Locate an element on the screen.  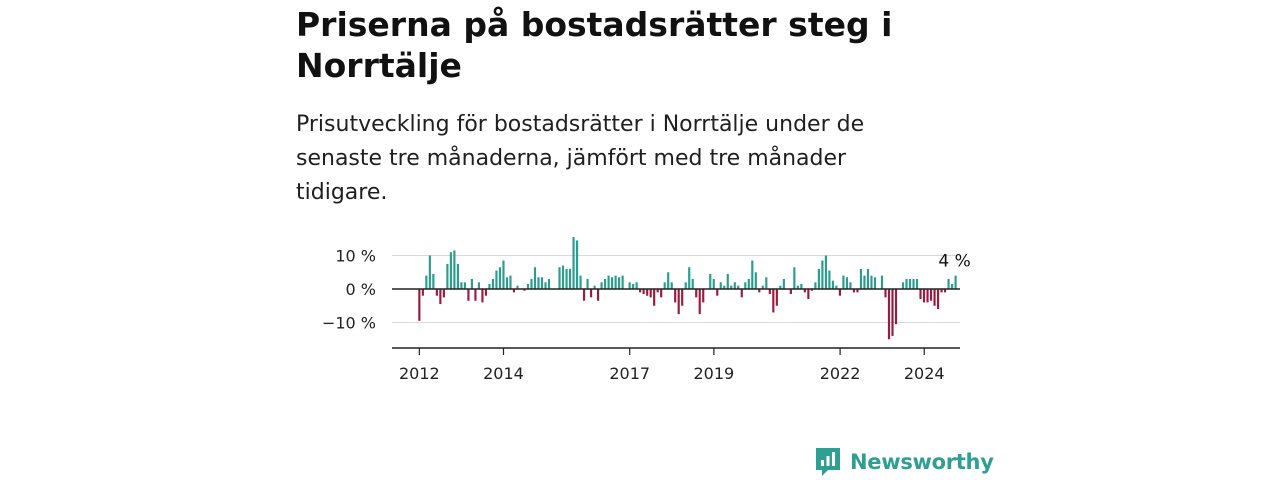
bars is located at coordinates (687, 288).